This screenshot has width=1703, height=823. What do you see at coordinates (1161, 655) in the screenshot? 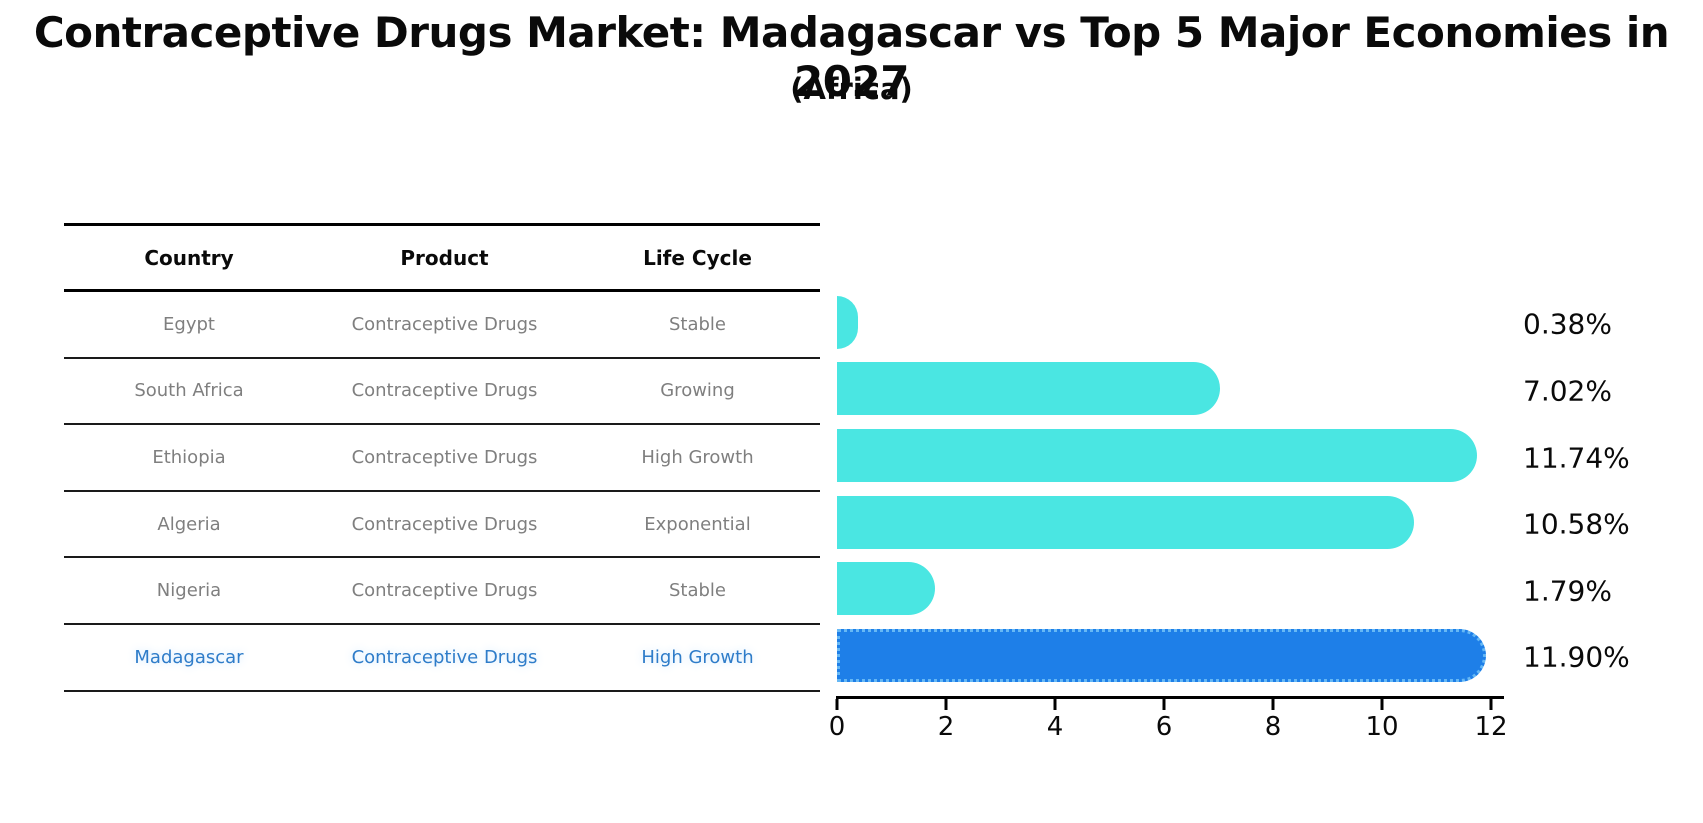
I see `bar-madagascar` at bounding box center [1161, 655].